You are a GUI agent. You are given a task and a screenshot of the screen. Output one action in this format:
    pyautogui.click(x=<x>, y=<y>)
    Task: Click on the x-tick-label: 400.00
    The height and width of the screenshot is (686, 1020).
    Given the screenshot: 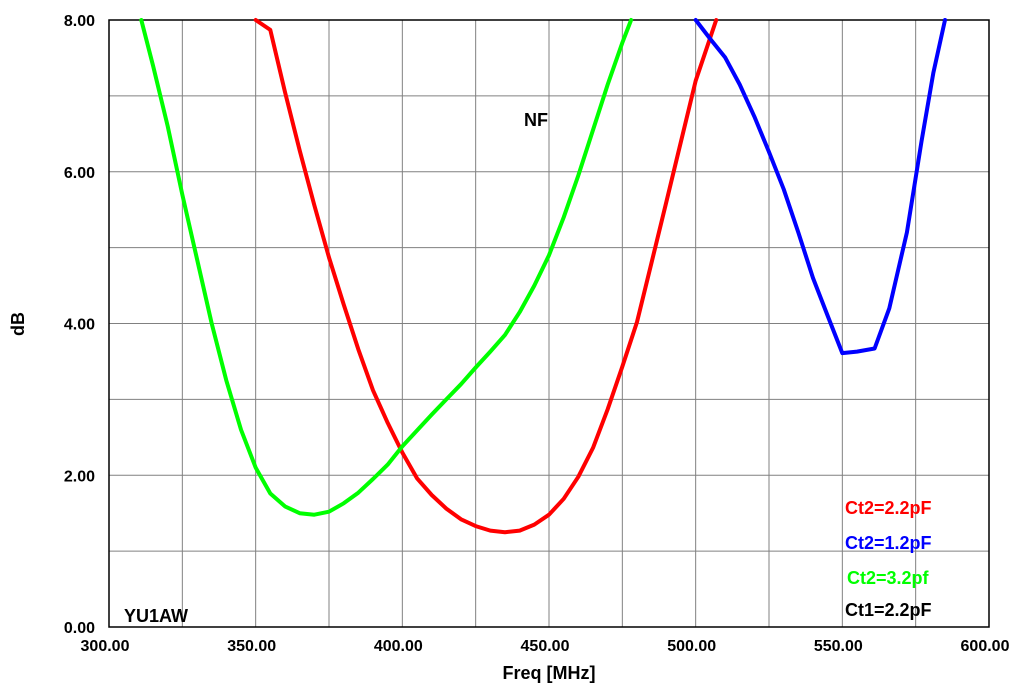 What is the action you would take?
    pyautogui.click(x=398, y=646)
    